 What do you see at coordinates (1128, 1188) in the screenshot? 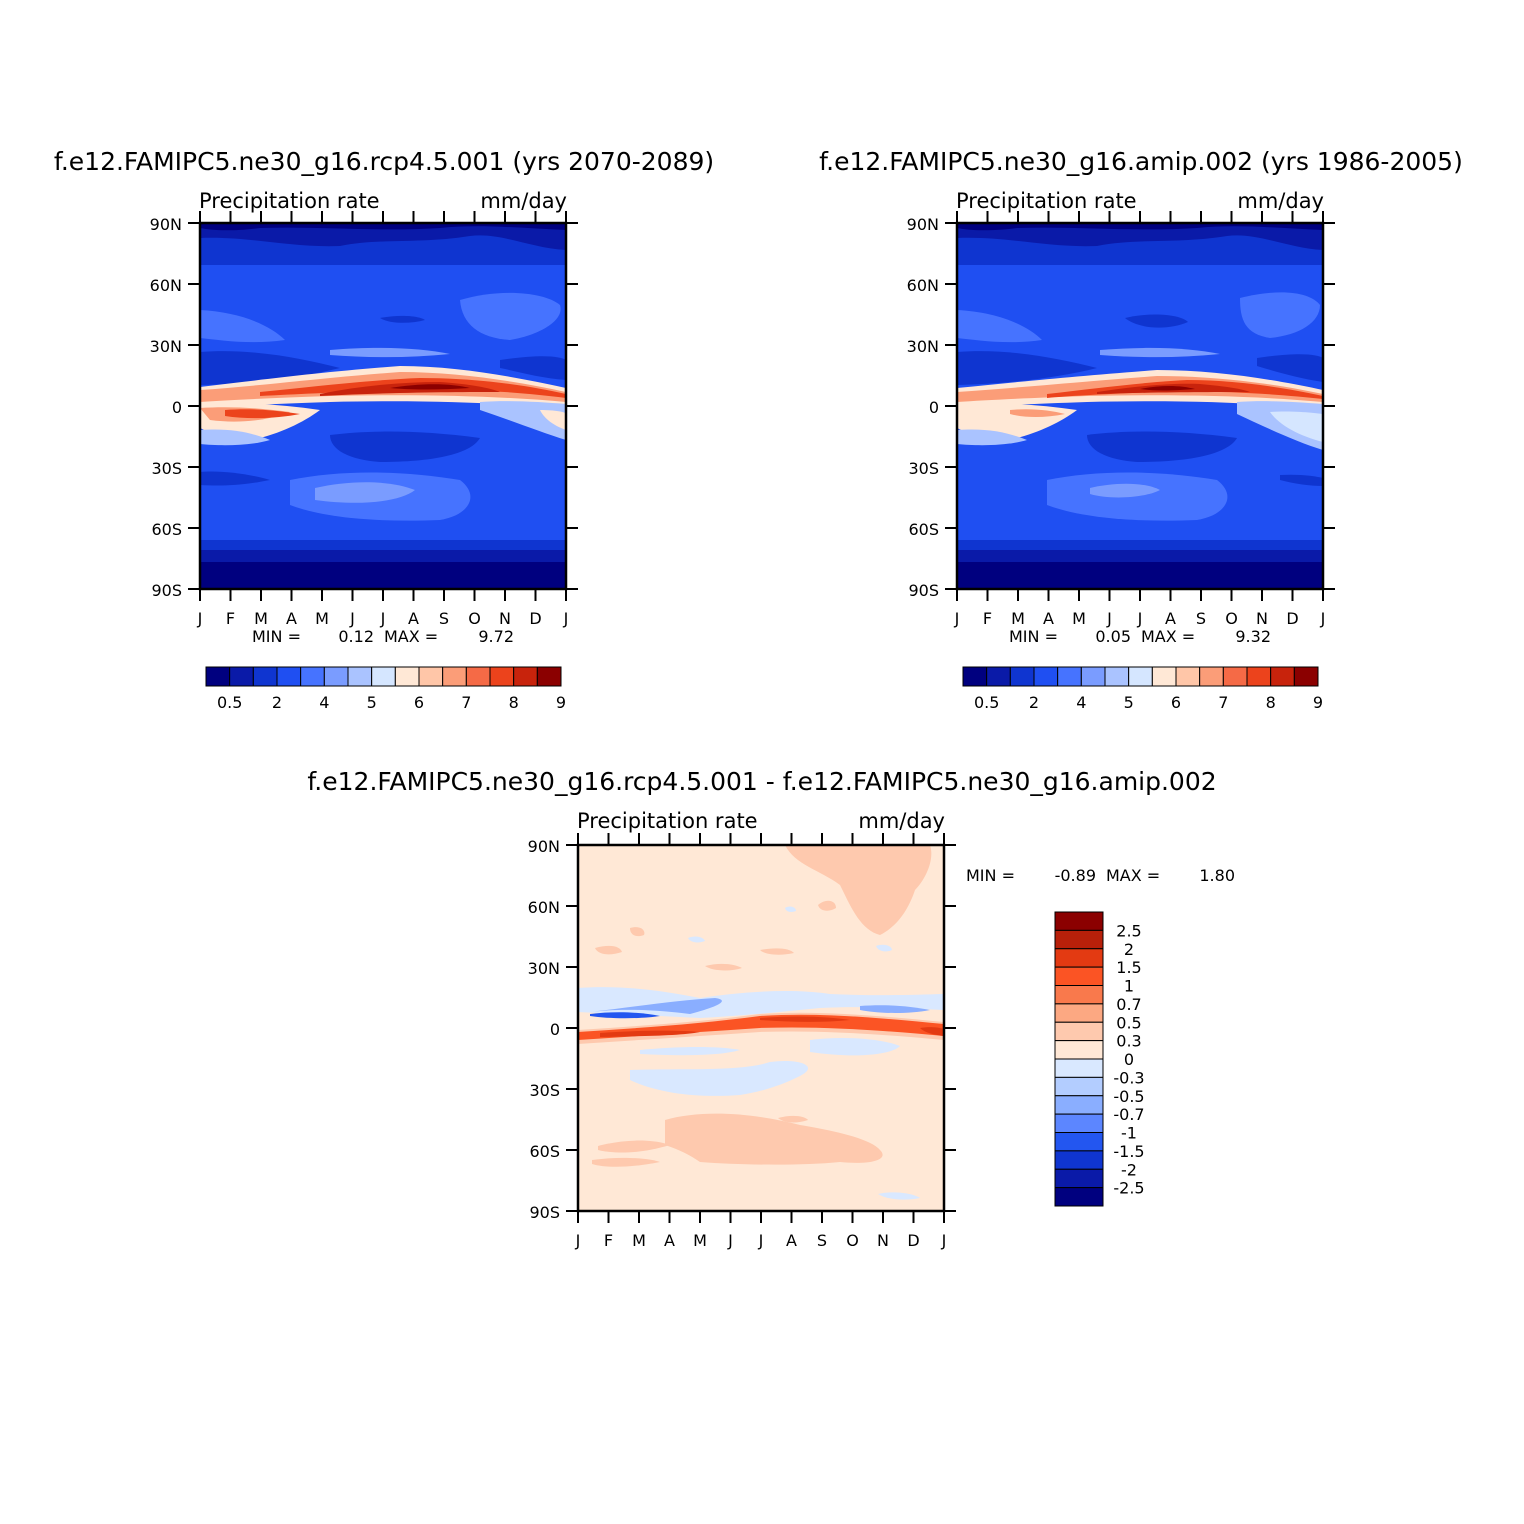
I see `colorbar-label: -2.5` at bounding box center [1128, 1188].